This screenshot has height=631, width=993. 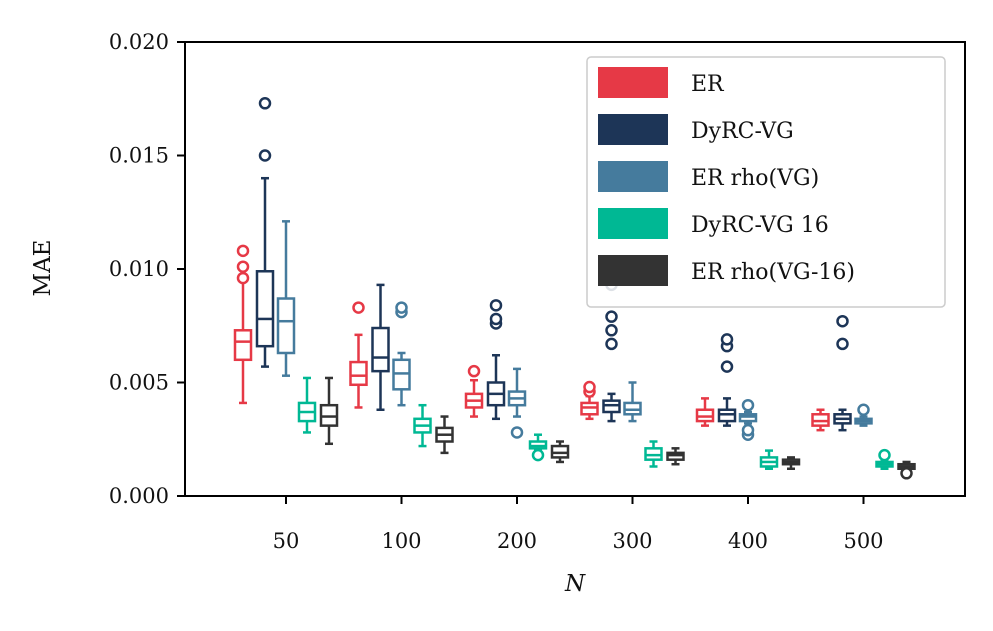 I want to click on x-tick-label: 400, so click(x=748, y=541).